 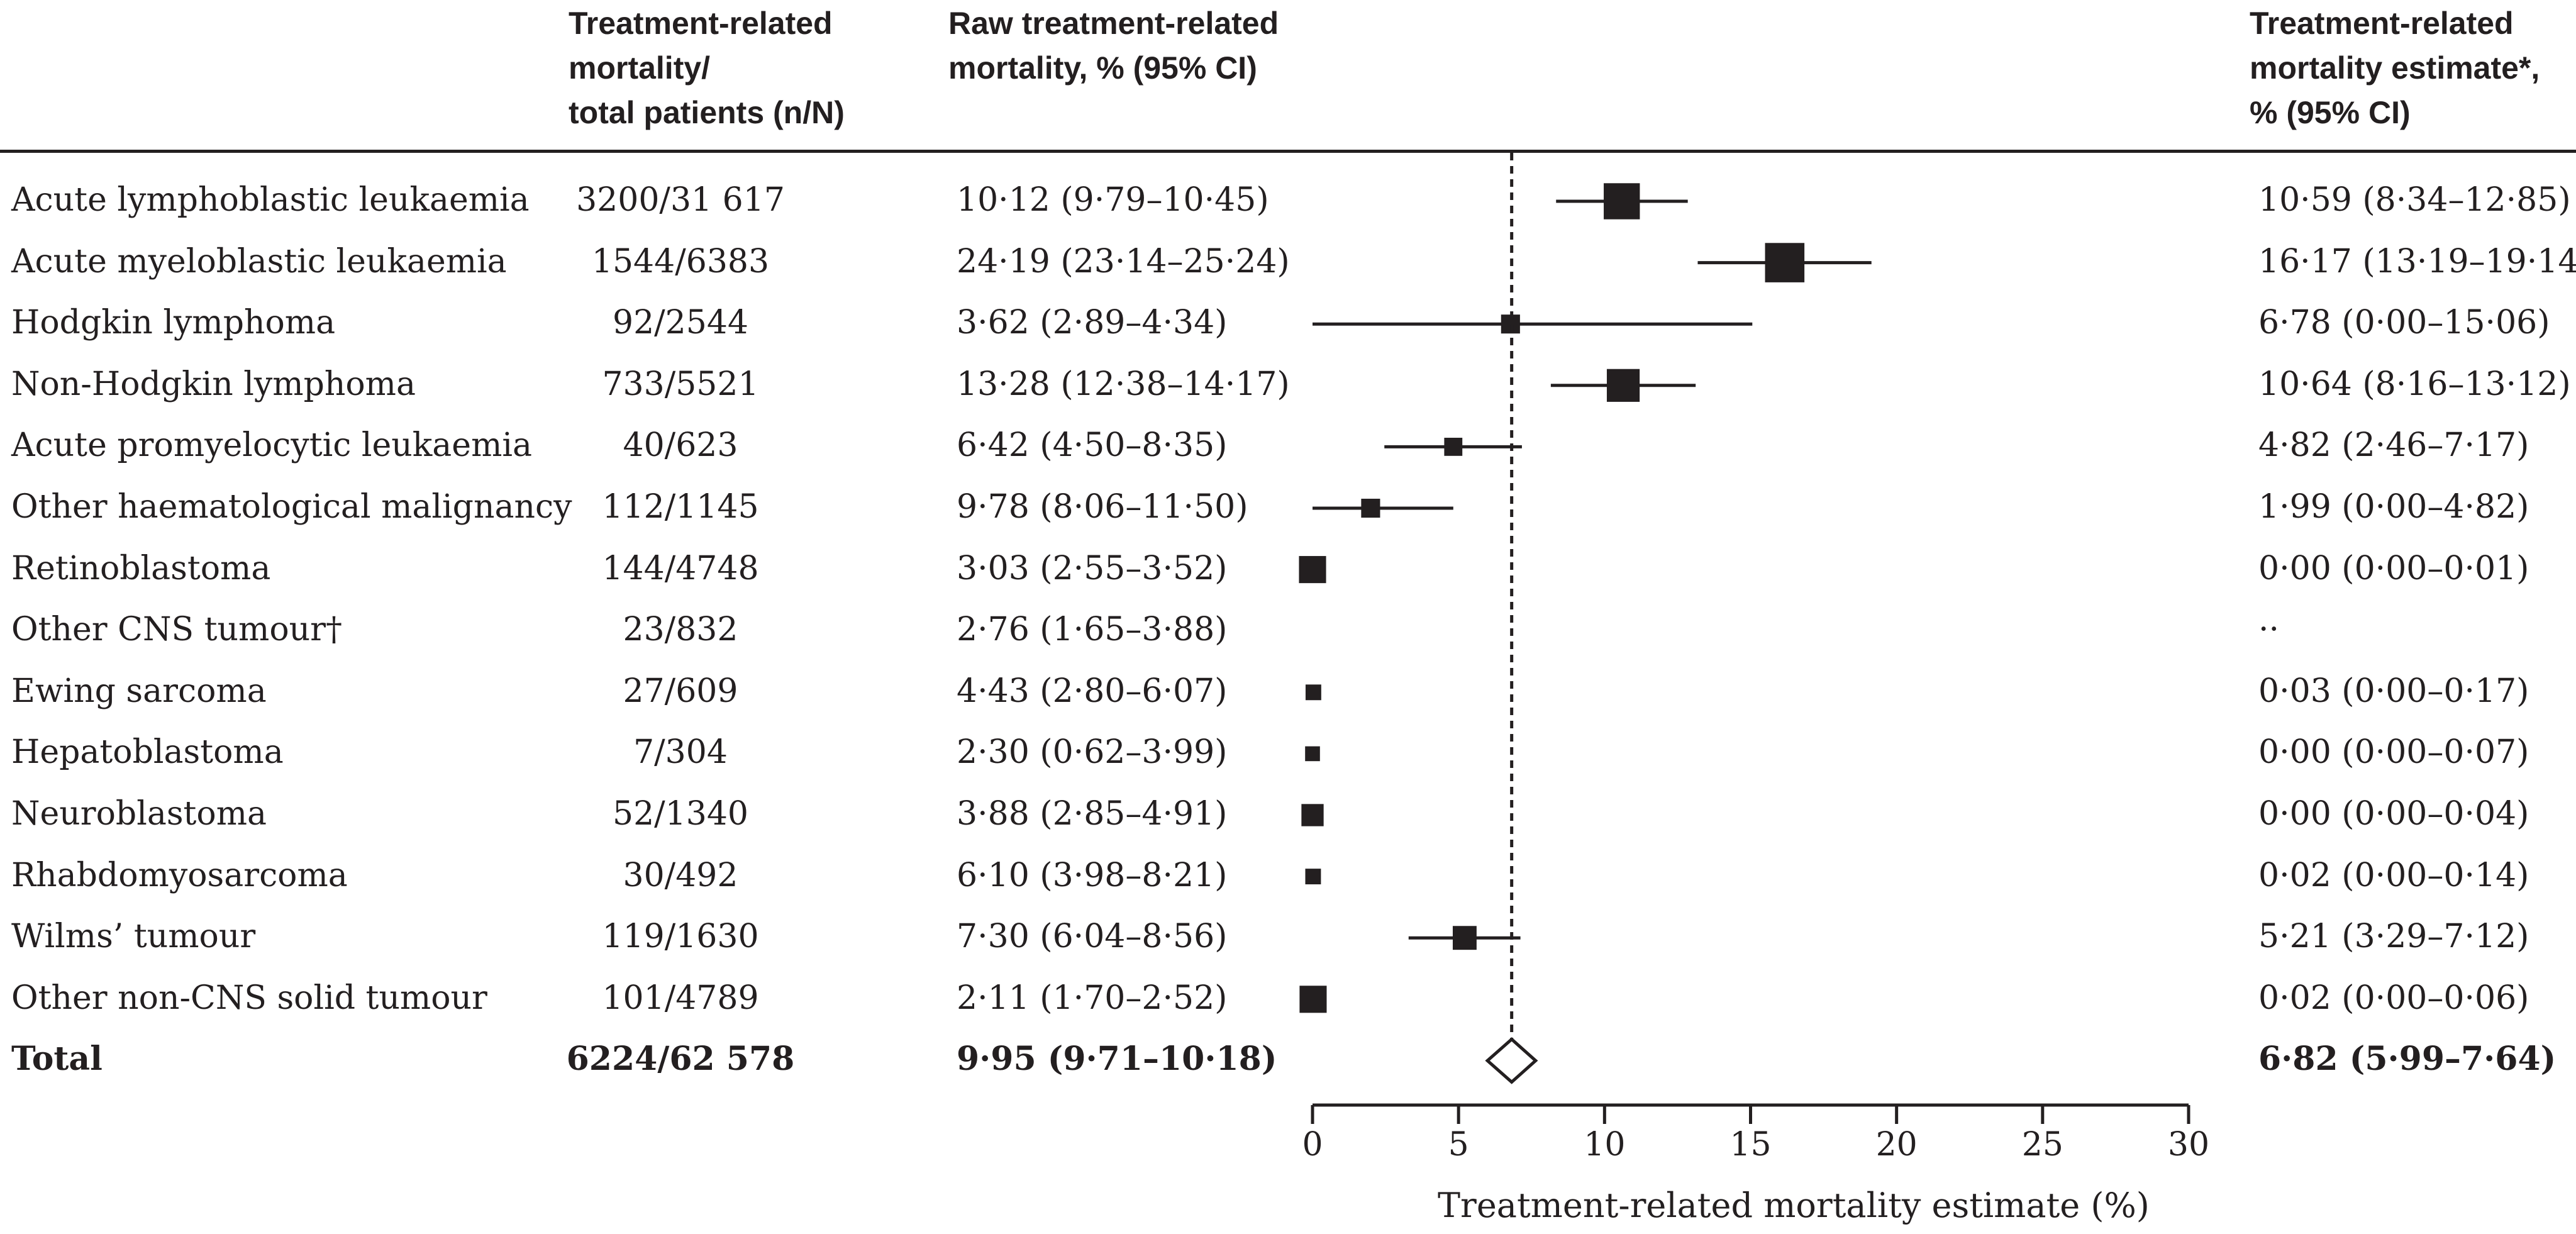 What do you see at coordinates (2414, 200) in the screenshot?
I see `row-estimate-text: 10·59 (8·34–12·85)` at bounding box center [2414, 200].